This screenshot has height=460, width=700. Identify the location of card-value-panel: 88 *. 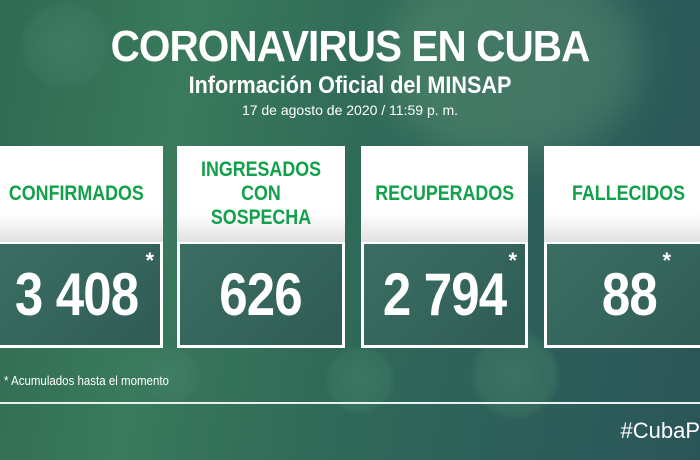
(623, 294).